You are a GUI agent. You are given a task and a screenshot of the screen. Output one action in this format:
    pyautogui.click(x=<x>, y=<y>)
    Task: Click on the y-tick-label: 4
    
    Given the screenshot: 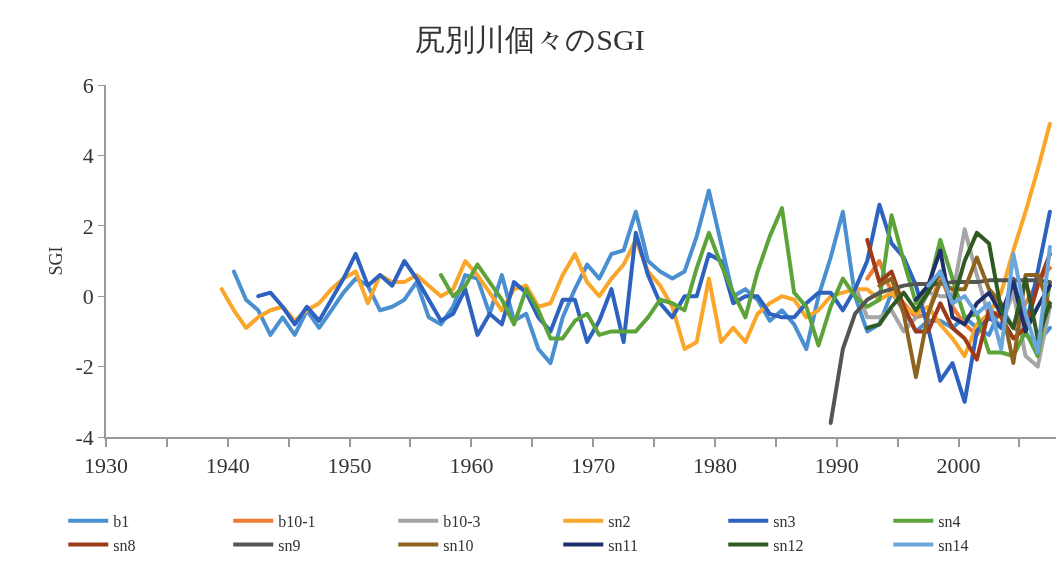 What is the action you would take?
    pyautogui.click(x=88, y=156)
    